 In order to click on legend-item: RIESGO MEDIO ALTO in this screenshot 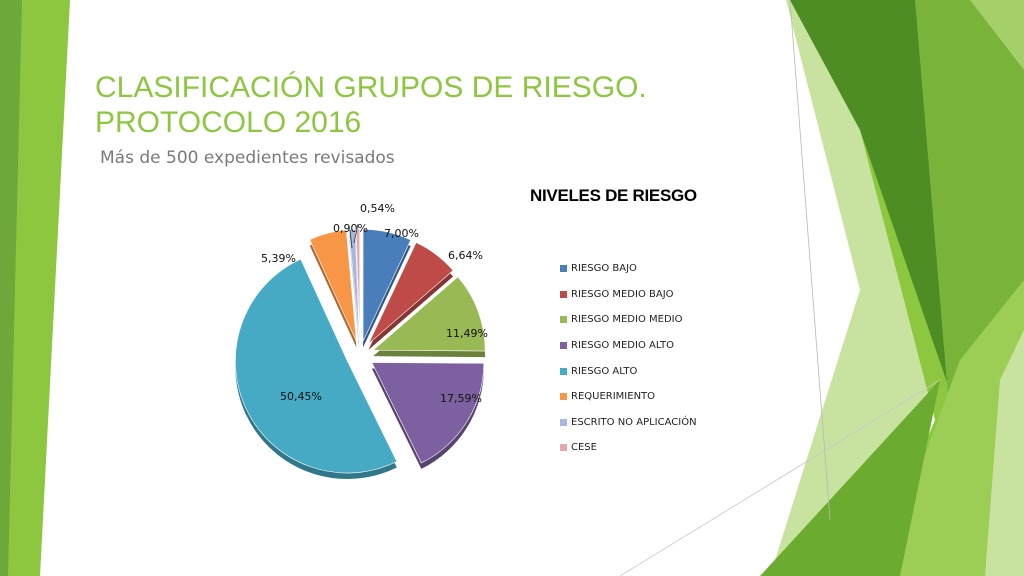, I will do `click(628, 346)`.